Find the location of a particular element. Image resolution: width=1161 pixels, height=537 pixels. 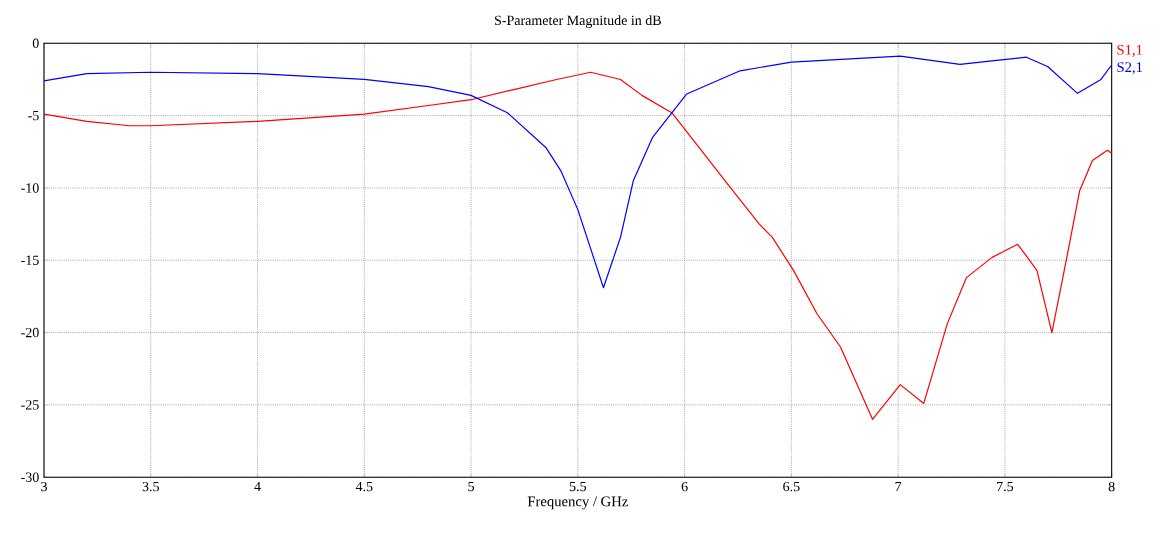

y-tick-label: -15 is located at coordinates (30, 260).